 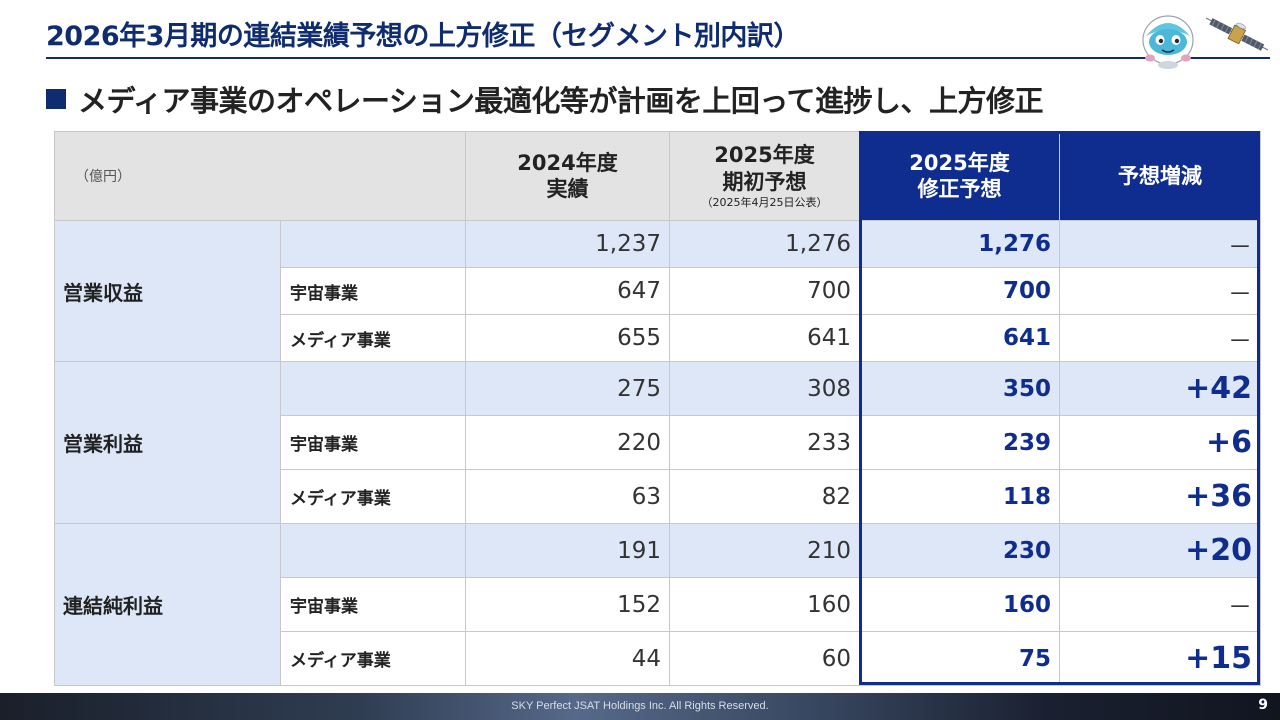 What do you see at coordinates (567, 550) in the screenshot?
I see `fy2024-value: 191` at bounding box center [567, 550].